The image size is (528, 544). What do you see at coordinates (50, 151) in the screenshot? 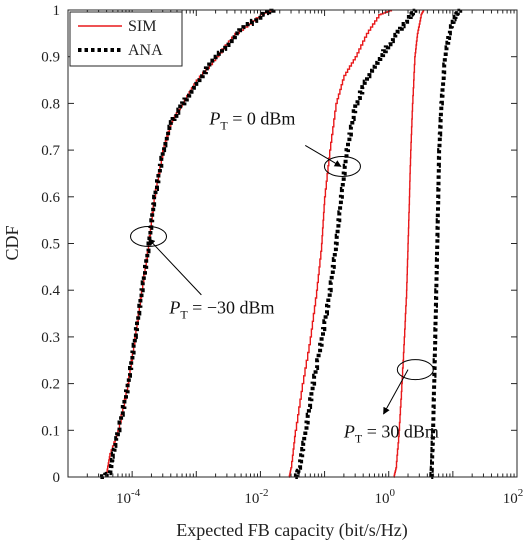
I see `y-tick-label: 0.7` at bounding box center [50, 151].